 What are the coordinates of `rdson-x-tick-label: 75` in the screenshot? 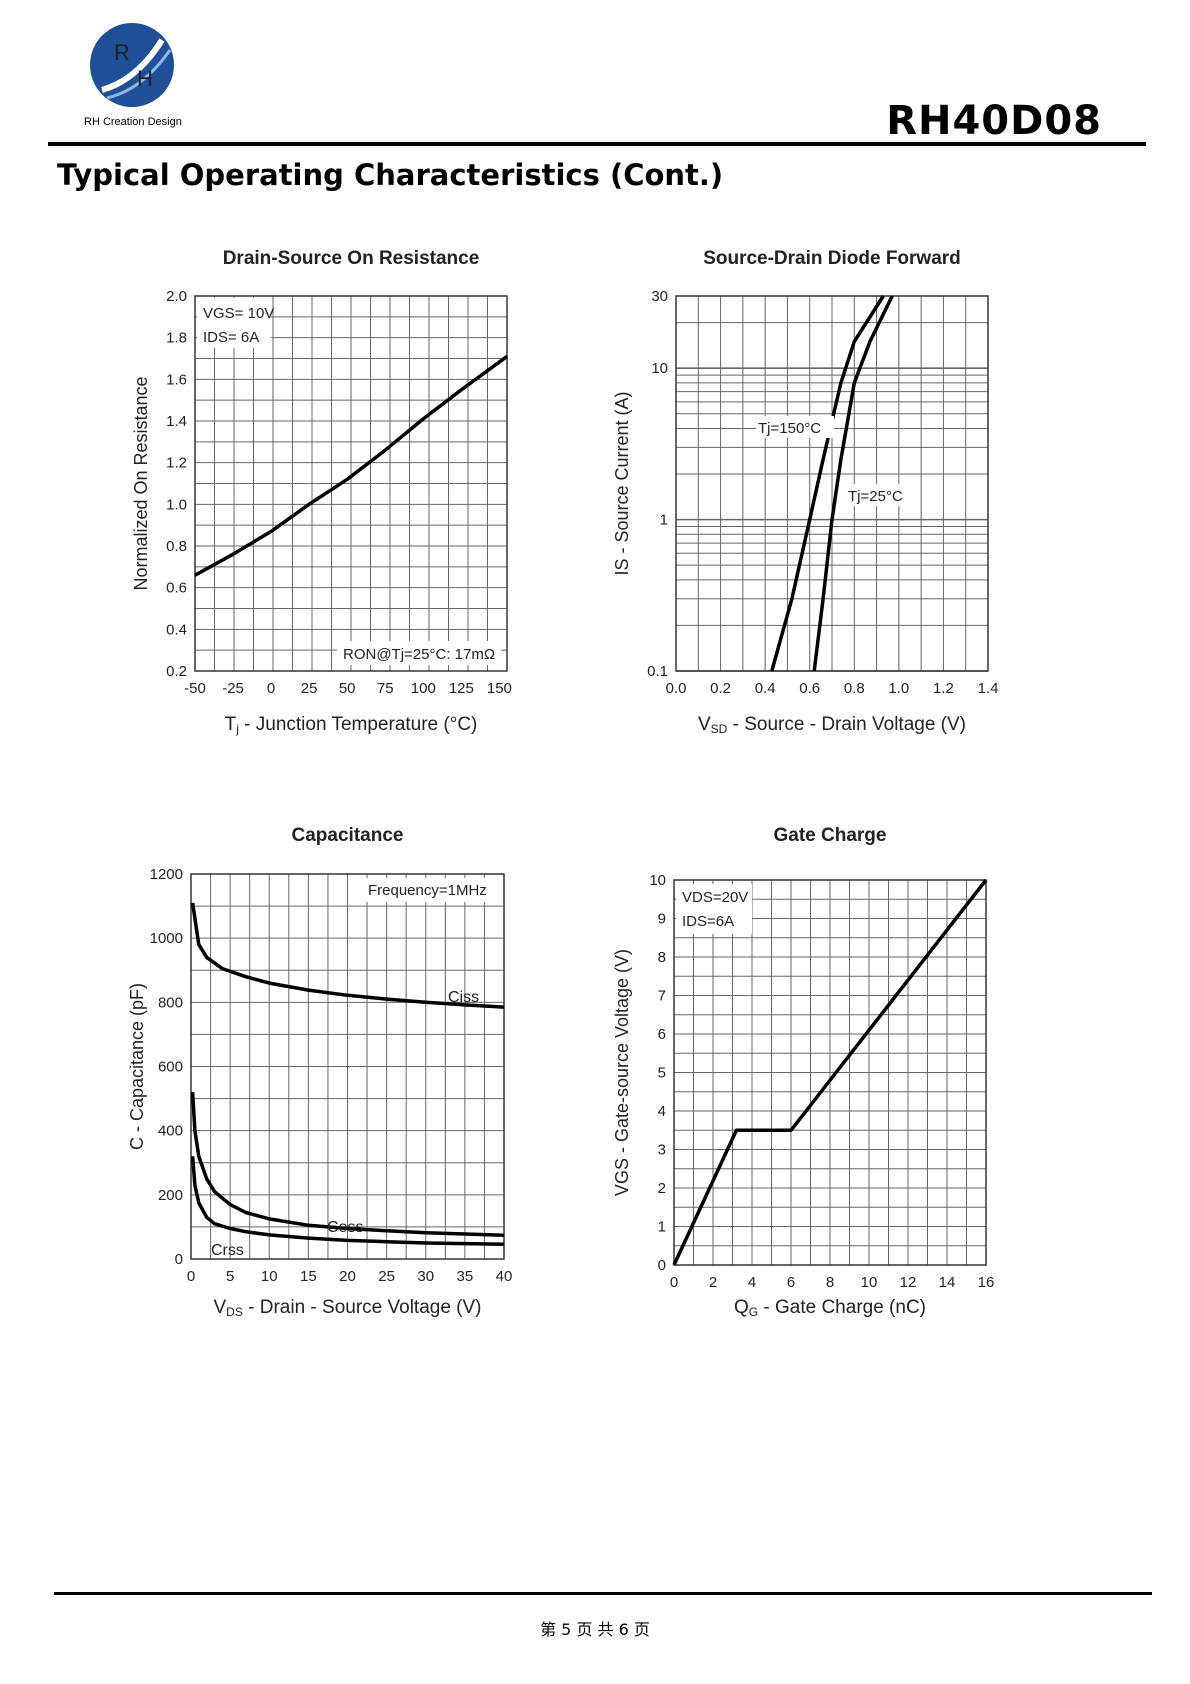 It's located at (385, 688).